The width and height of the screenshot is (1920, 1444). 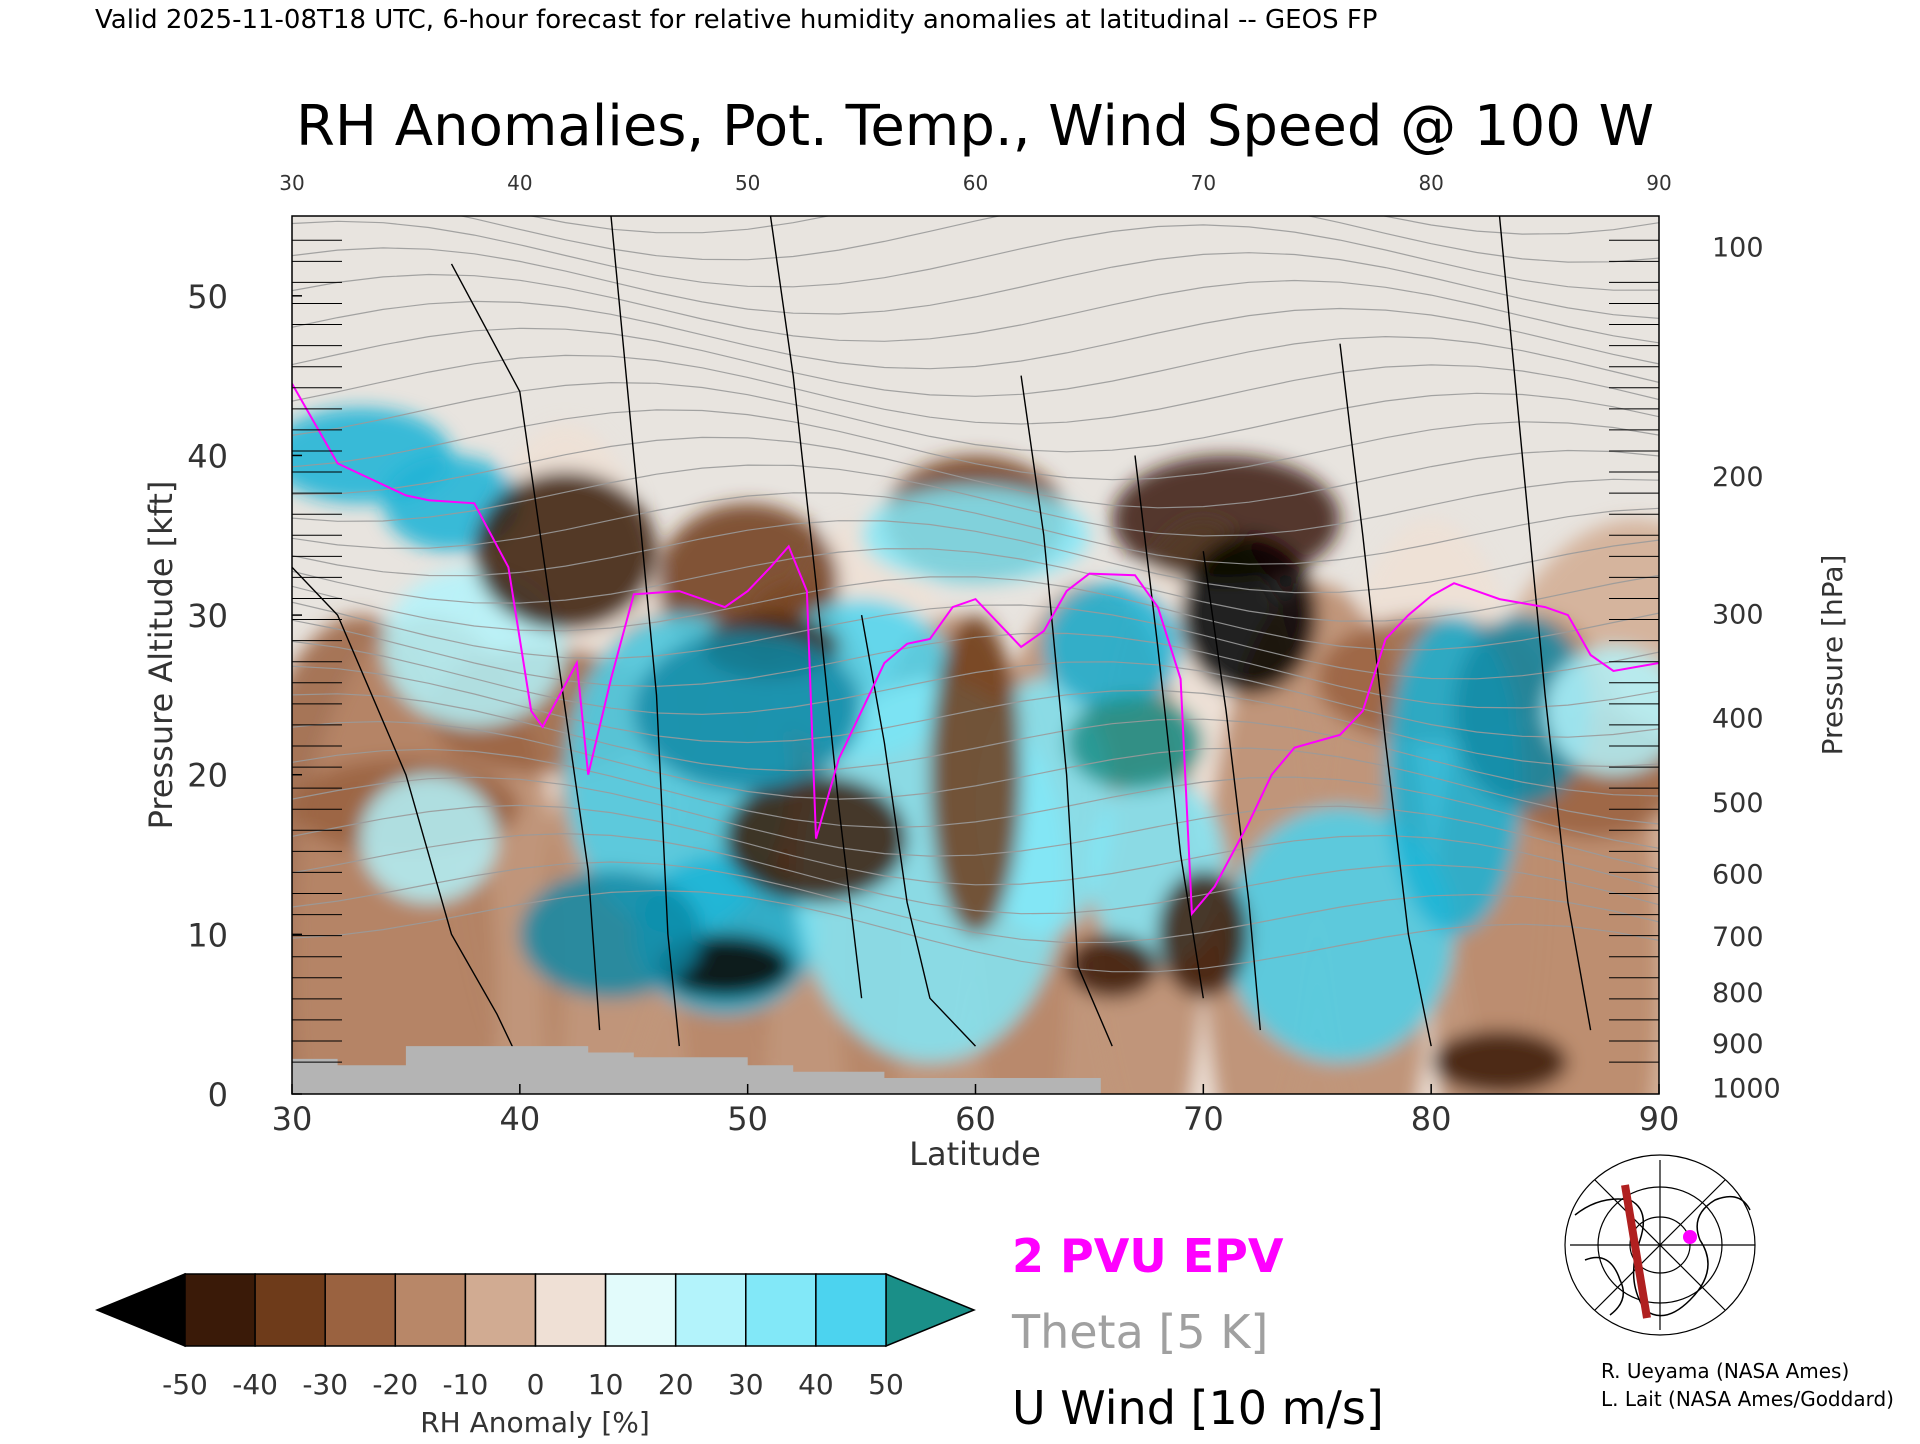 What do you see at coordinates (1738, 247) in the screenshot?
I see `pressure-tick-label: 100` at bounding box center [1738, 247].